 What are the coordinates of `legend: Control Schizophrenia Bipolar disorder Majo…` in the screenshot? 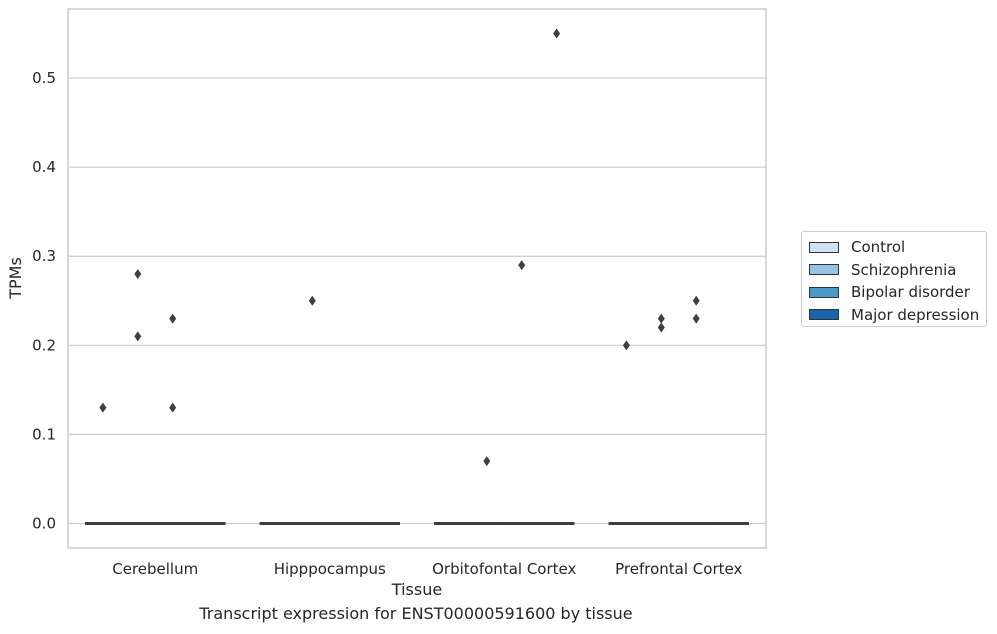 It's located at (894, 279).